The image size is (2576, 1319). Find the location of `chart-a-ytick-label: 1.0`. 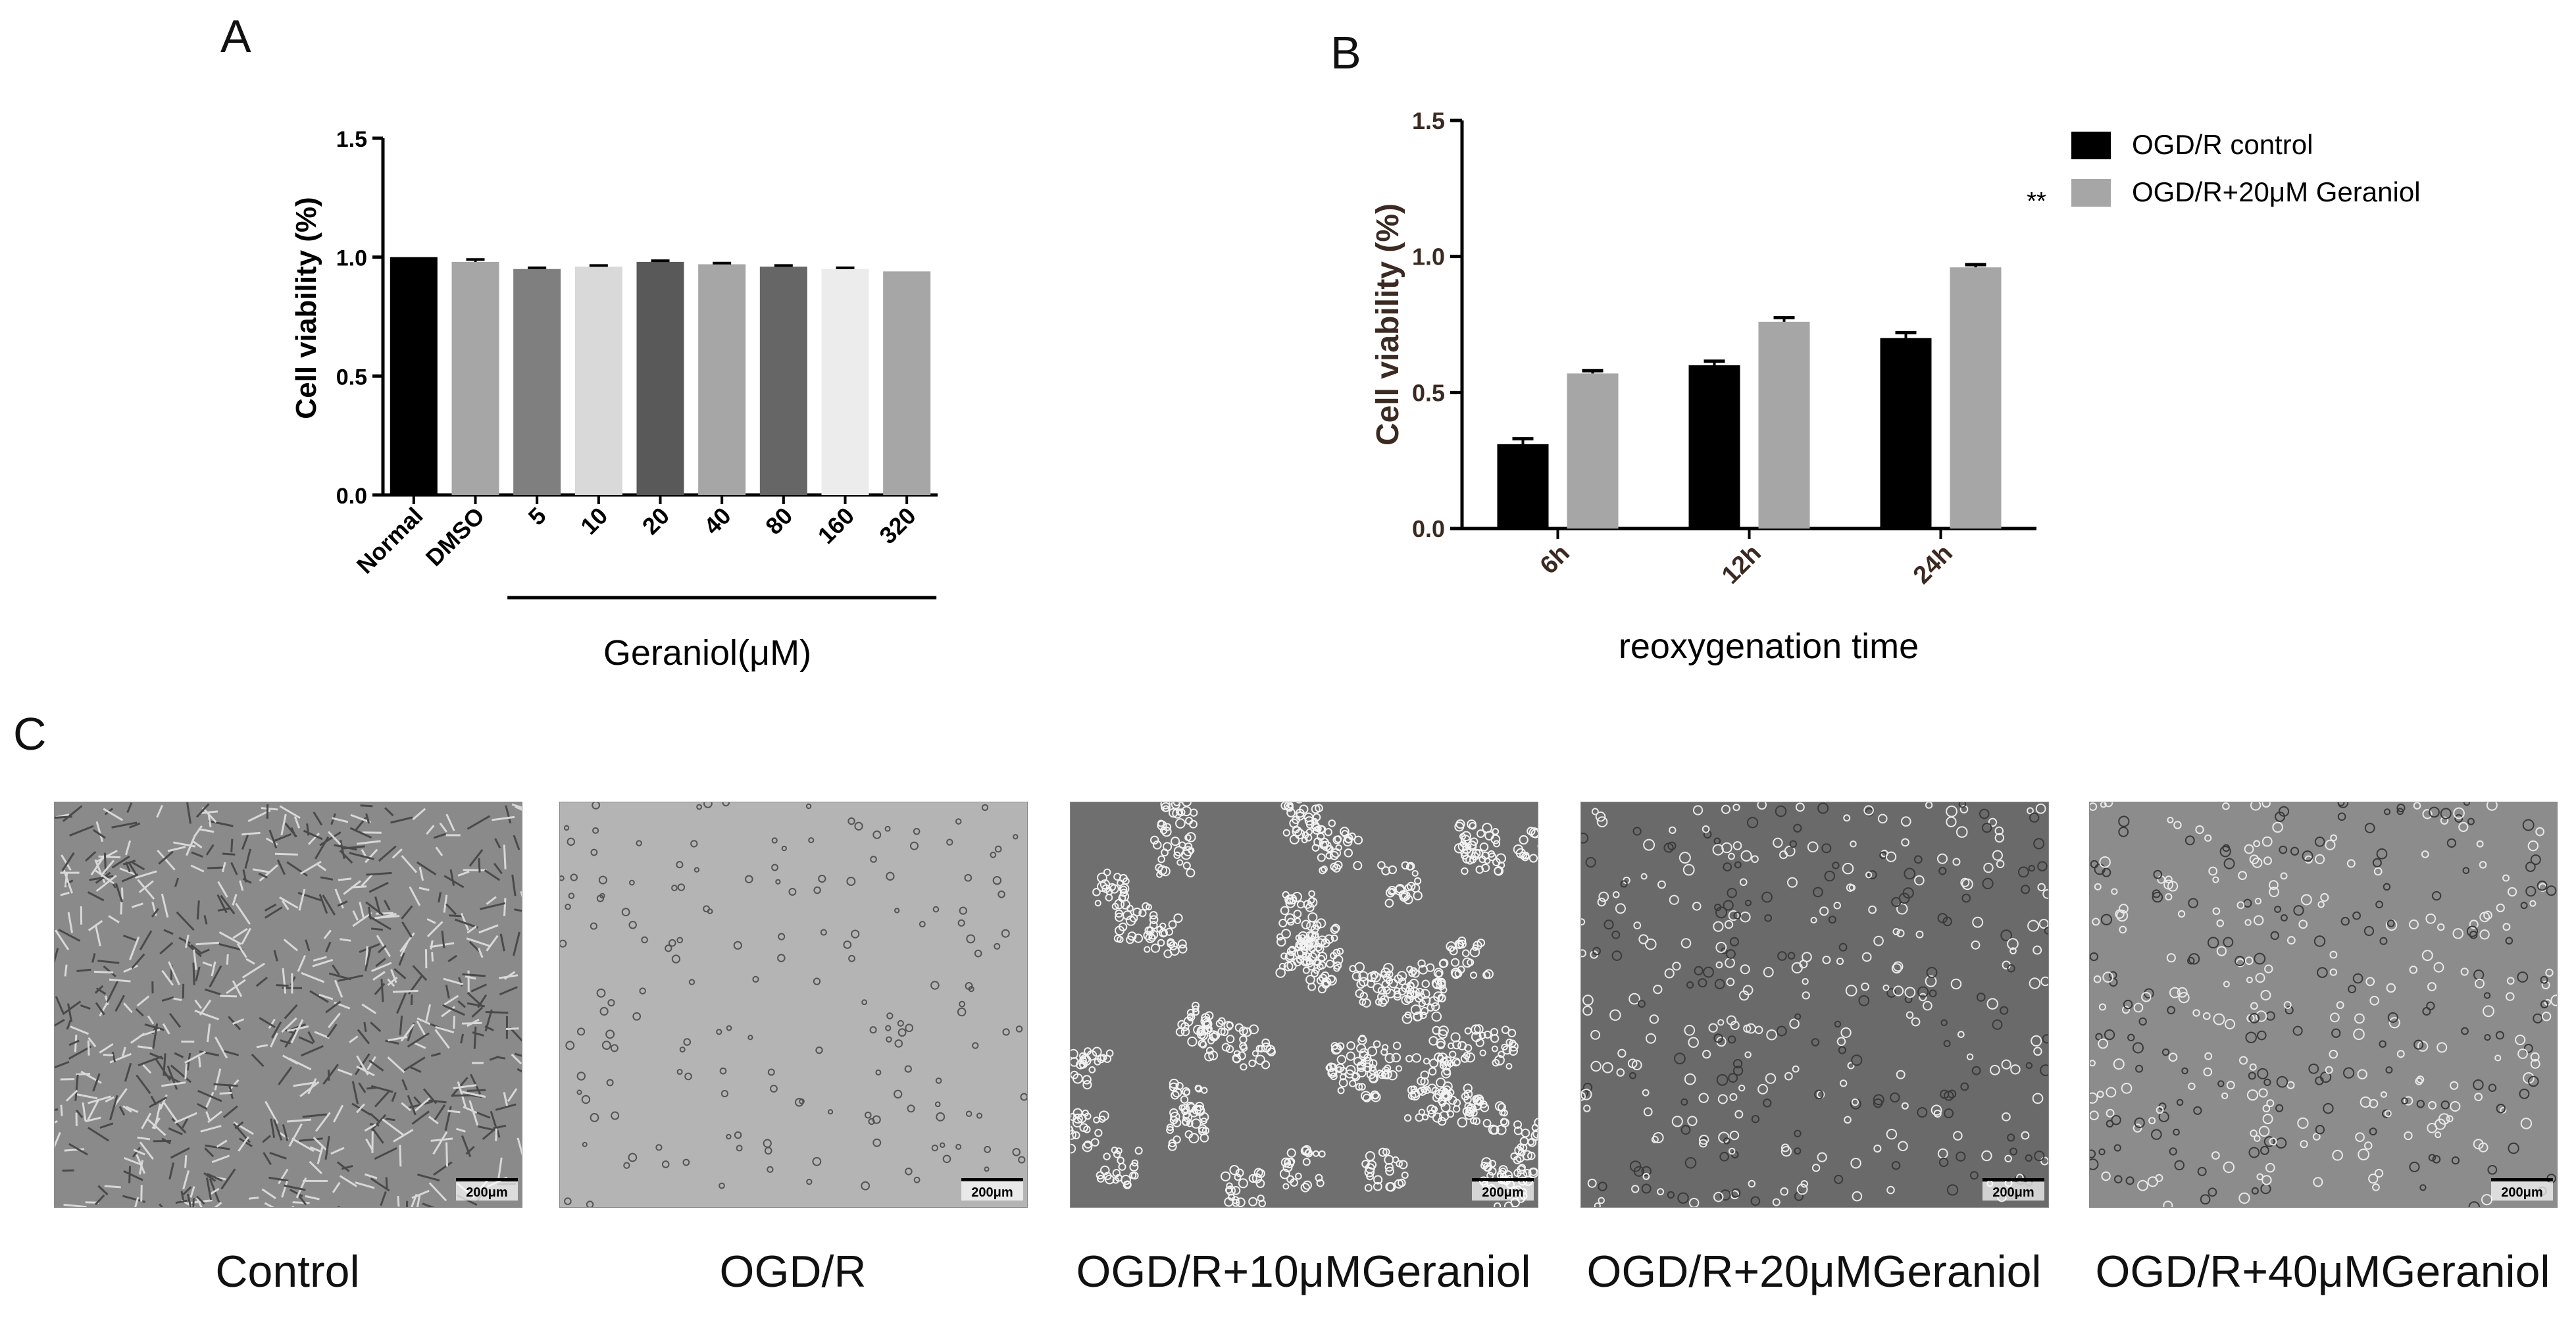

chart-a-ytick-label: 1.0 is located at coordinates (351, 258).